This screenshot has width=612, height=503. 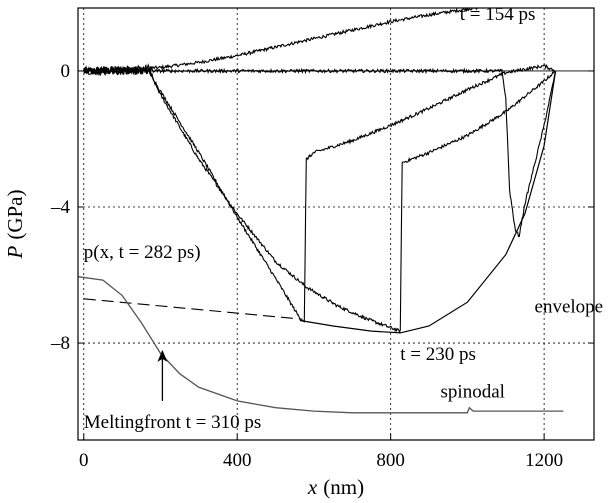 I want to click on y-axis-label: P (GPa), so click(x=15, y=225).